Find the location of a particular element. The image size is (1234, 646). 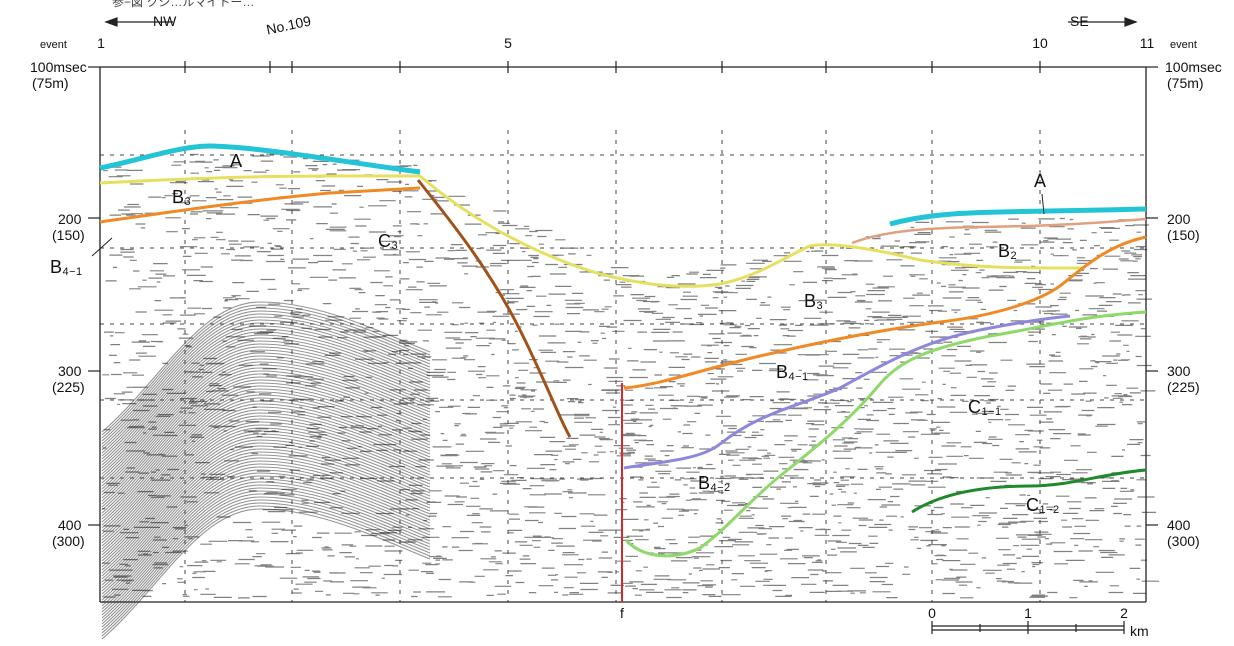

scale-tick-0: 0 is located at coordinates (932, 613).